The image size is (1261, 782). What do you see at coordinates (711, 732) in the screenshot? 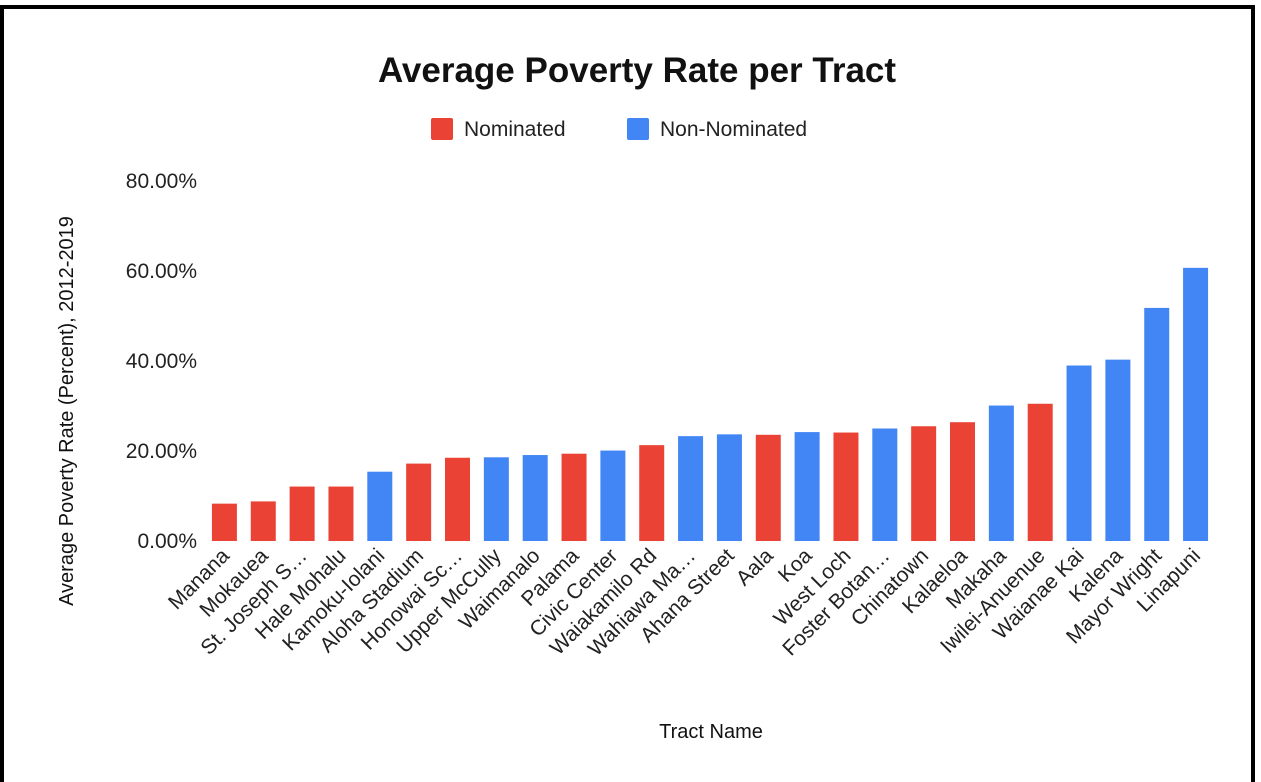
I see `x-axis-title: Tract Name` at bounding box center [711, 732].